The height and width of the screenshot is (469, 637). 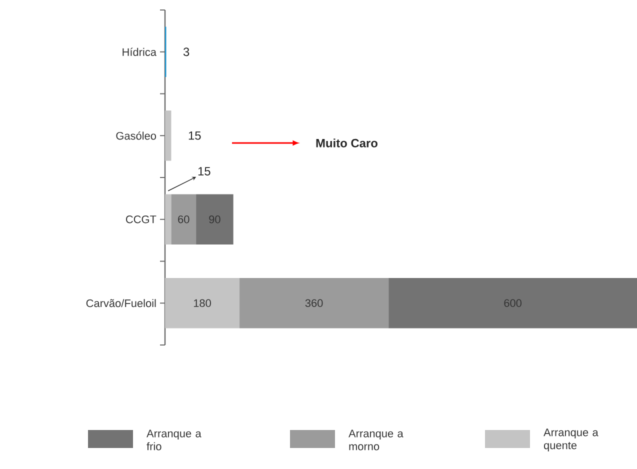 What do you see at coordinates (347, 143) in the screenshot?
I see `annotation: Muito Caro` at bounding box center [347, 143].